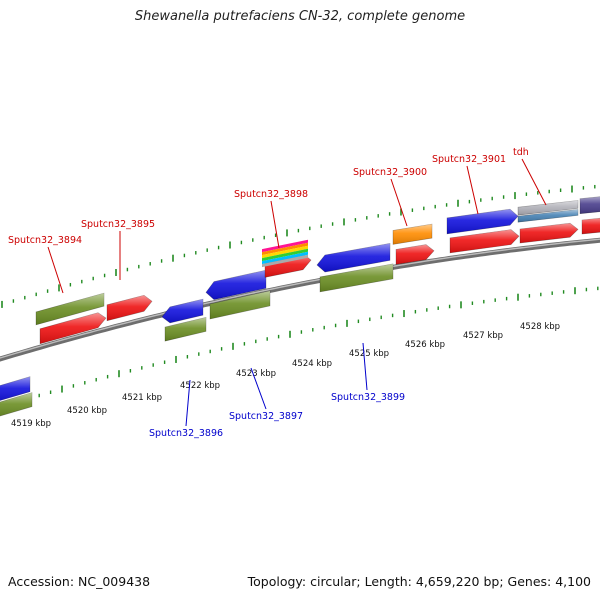  I want to click on scale-label: 4527 kbp, so click(483, 336).